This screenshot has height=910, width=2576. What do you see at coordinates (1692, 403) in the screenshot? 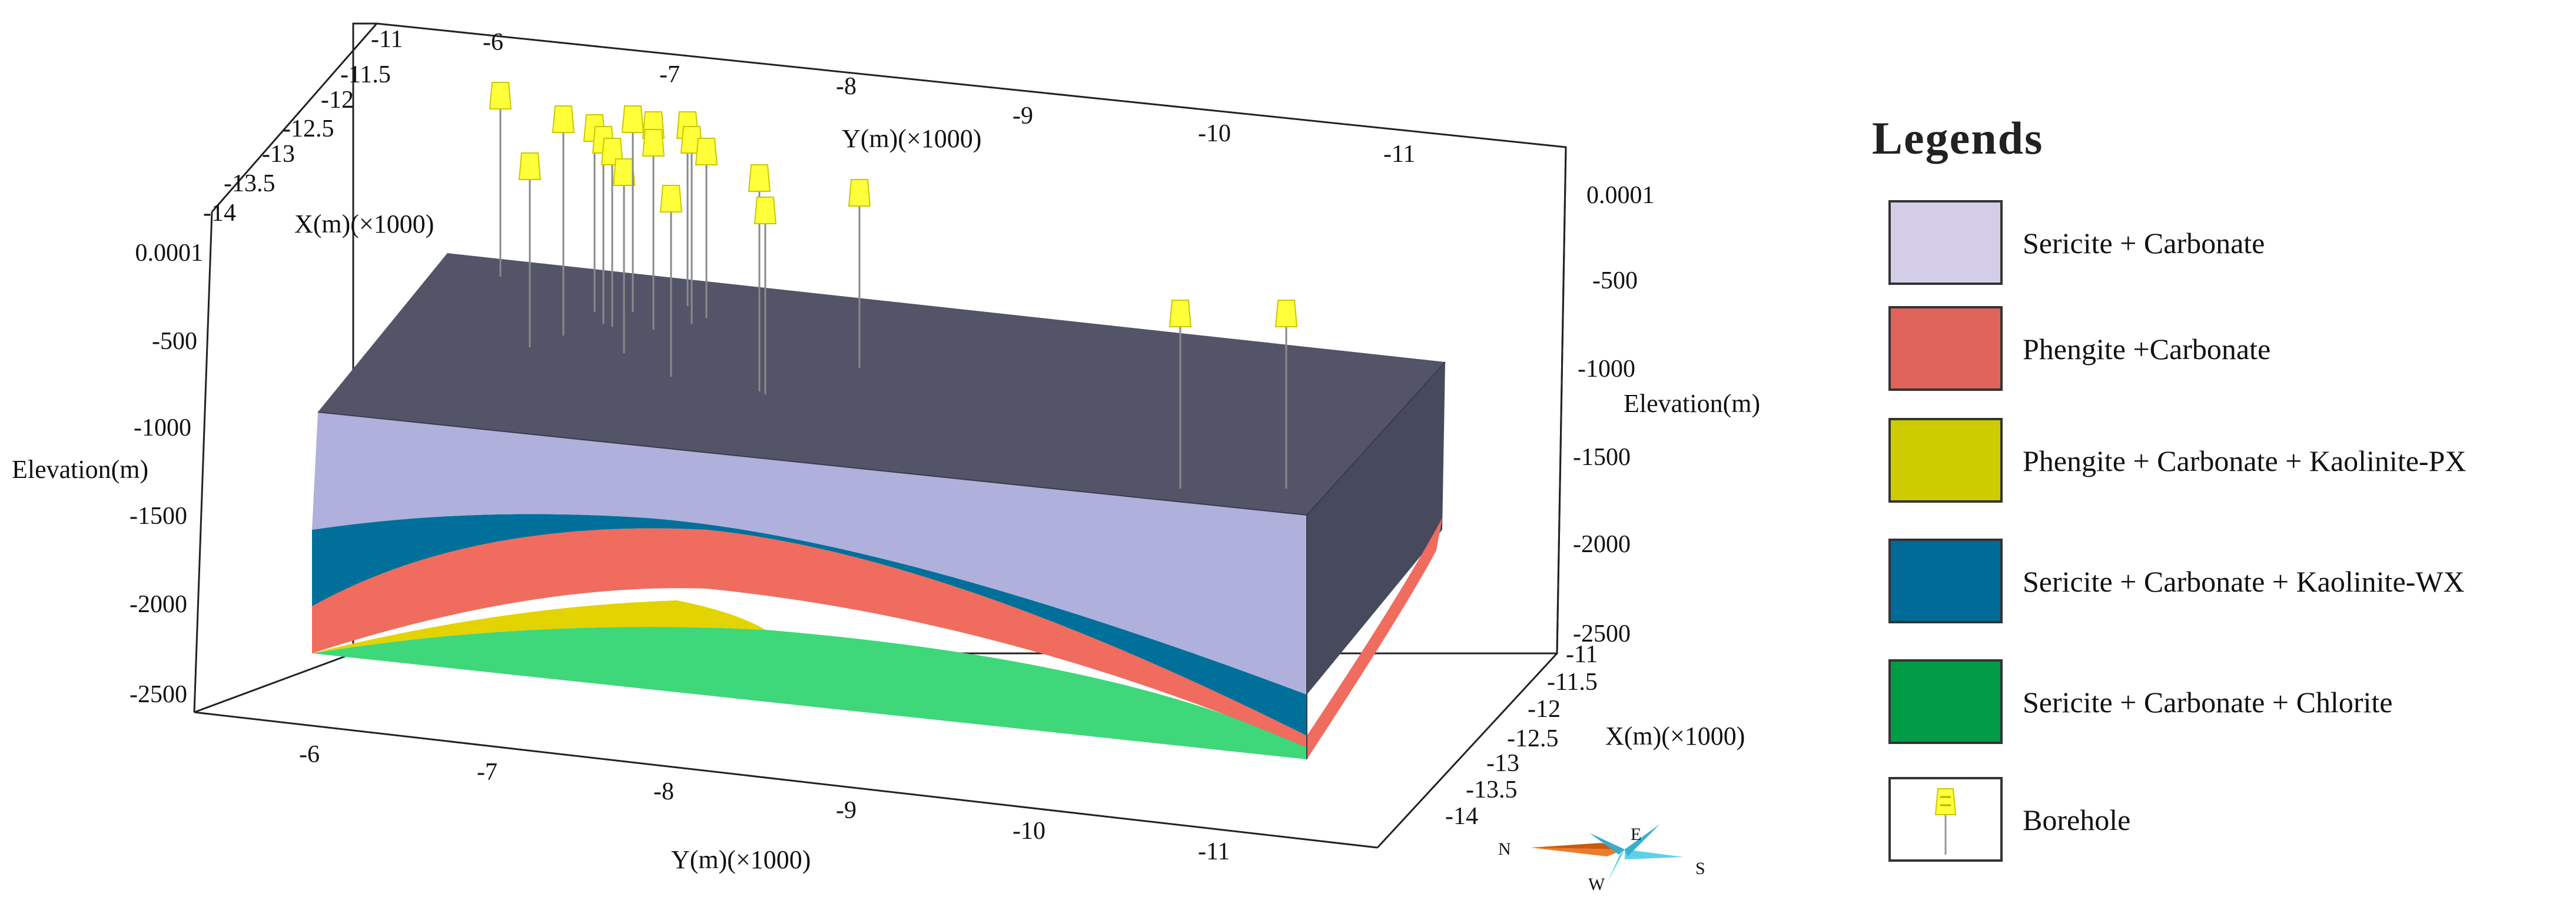
I see `z-axis-label-right: Elevation(m)` at bounding box center [1692, 403].